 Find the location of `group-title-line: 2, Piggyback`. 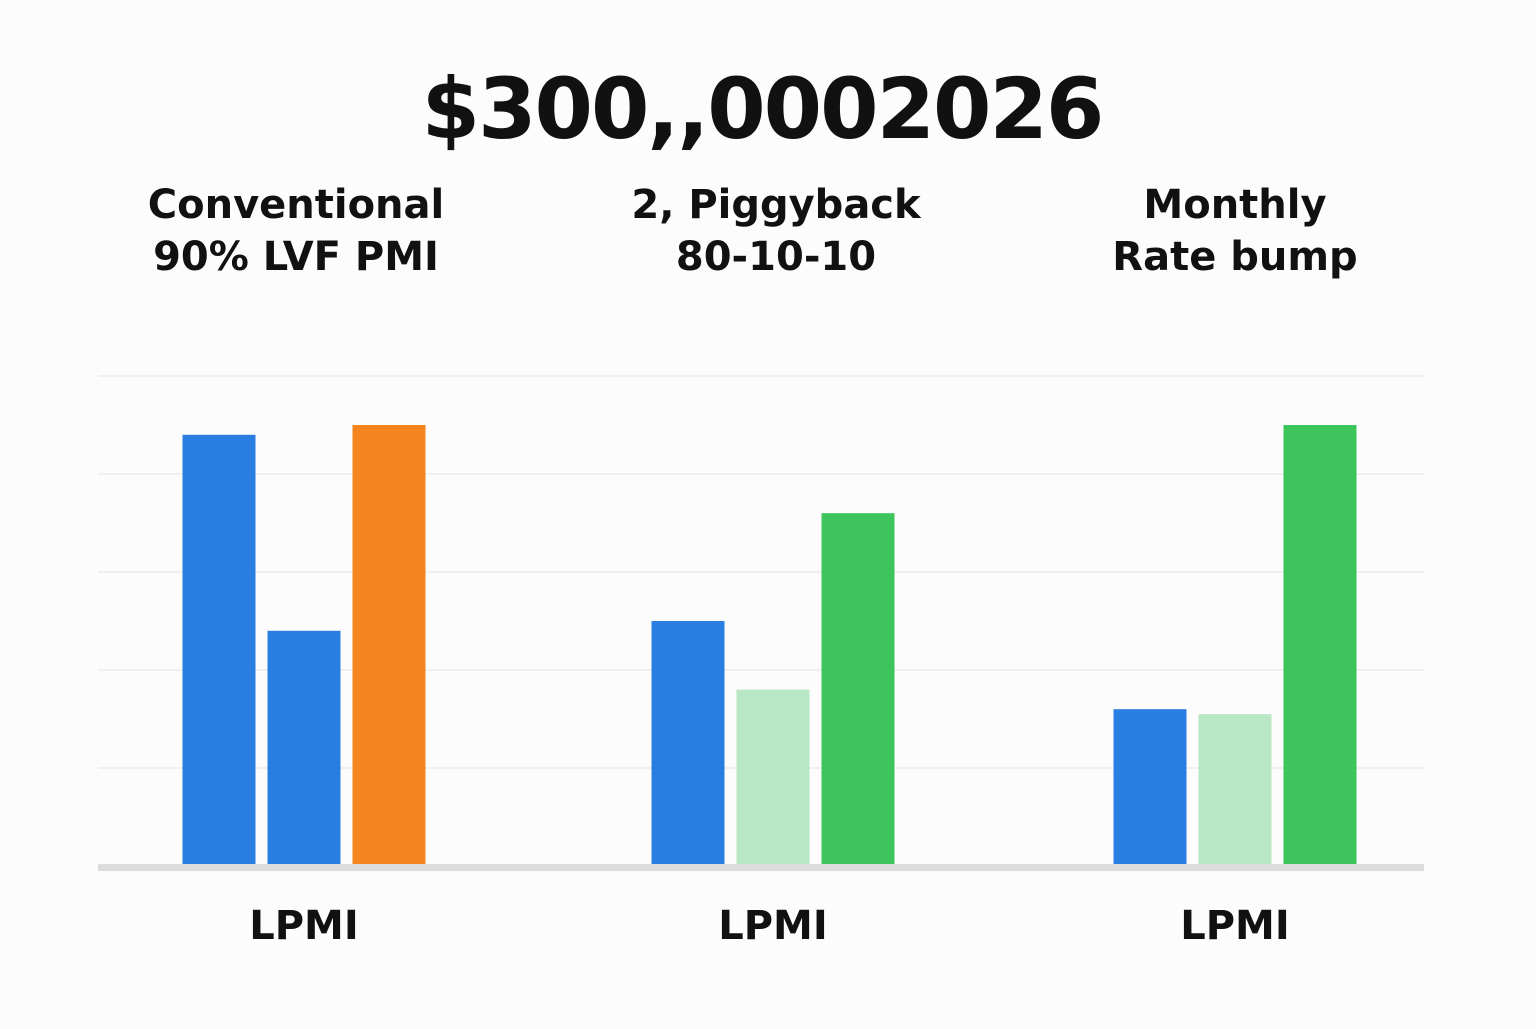

group-title-line: 2, Piggyback is located at coordinates (776, 205).